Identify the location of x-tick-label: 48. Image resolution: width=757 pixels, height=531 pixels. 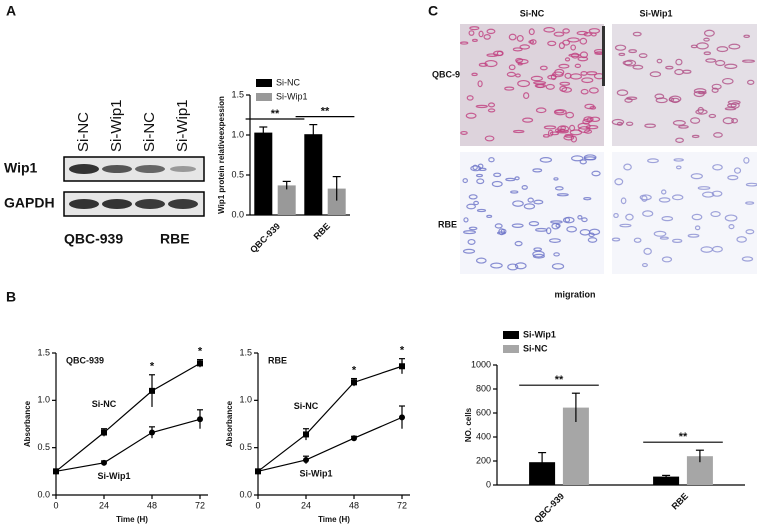
(354, 505).